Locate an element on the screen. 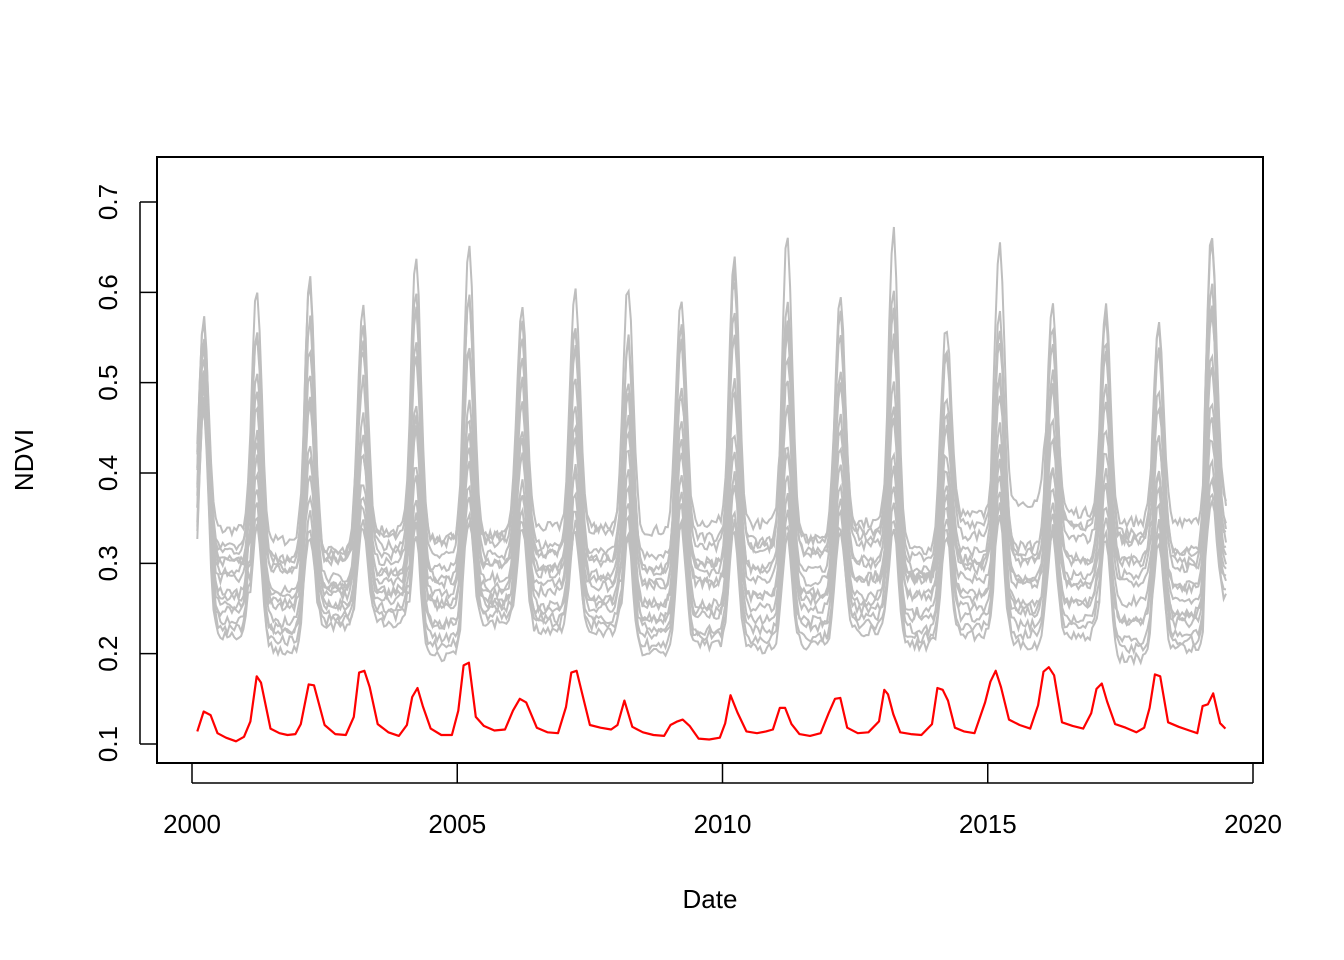 Image resolution: width=1344 pixels, height=960 pixels. x-tick-label: 2000 is located at coordinates (192, 824).